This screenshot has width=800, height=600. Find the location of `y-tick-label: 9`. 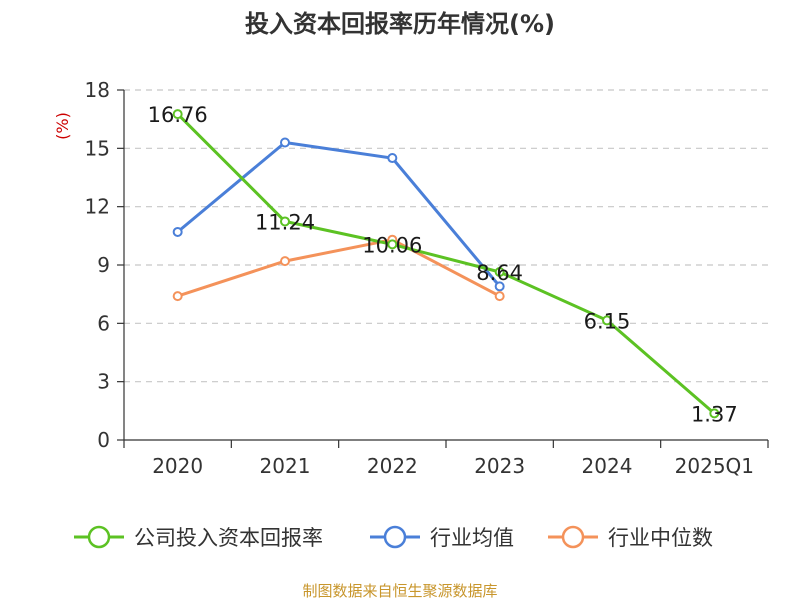

y-tick-label: 9 is located at coordinates (103, 265).